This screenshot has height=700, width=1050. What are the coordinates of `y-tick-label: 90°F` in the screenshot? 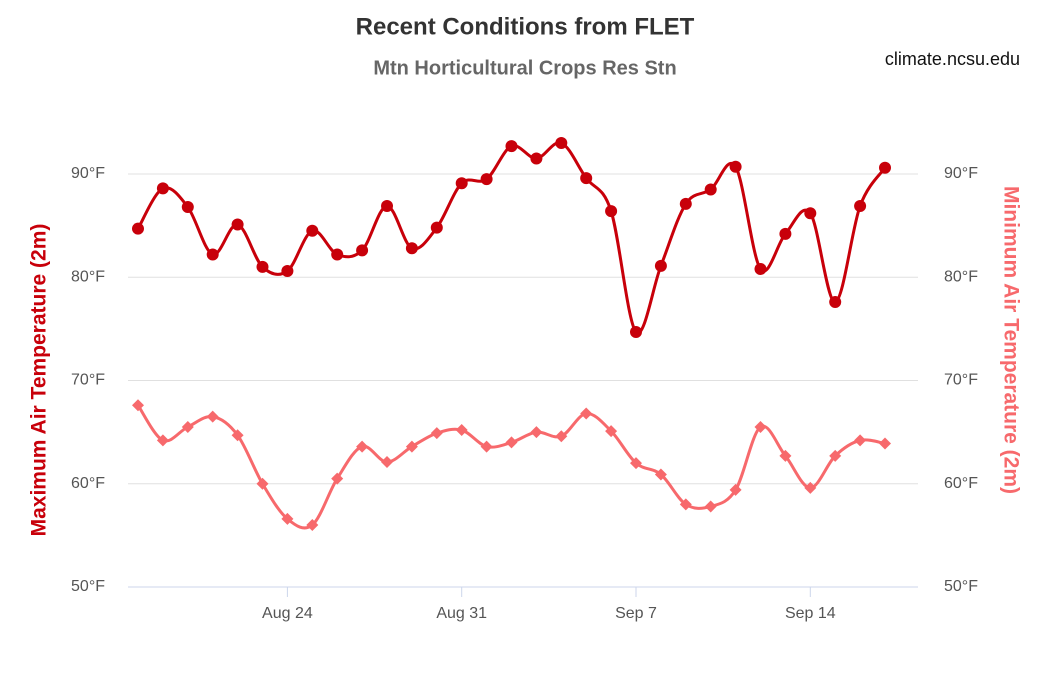 It's located at (88, 173).